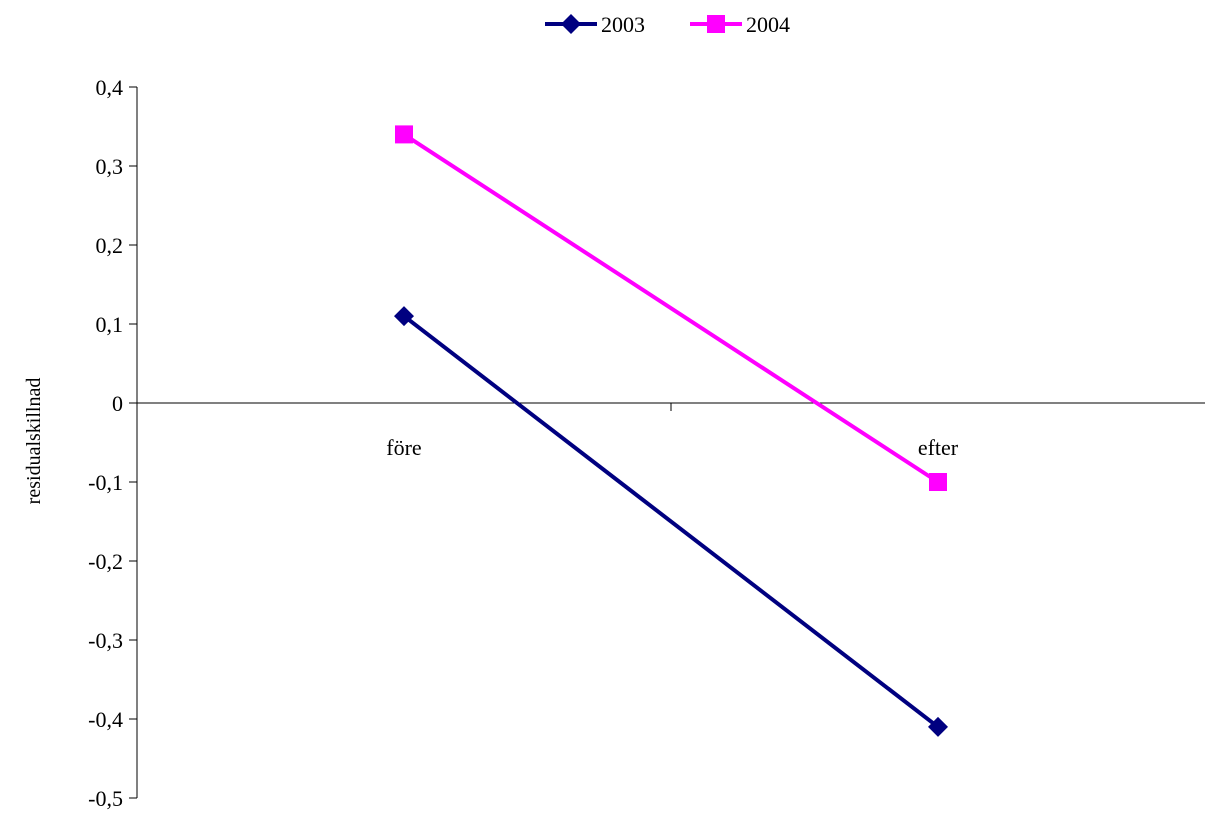 The height and width of the screenshot is (821, 1205). Describe the element at coordinates (110, 166) in the screenshot. I see `y-tick-label: 0,3` at that location.